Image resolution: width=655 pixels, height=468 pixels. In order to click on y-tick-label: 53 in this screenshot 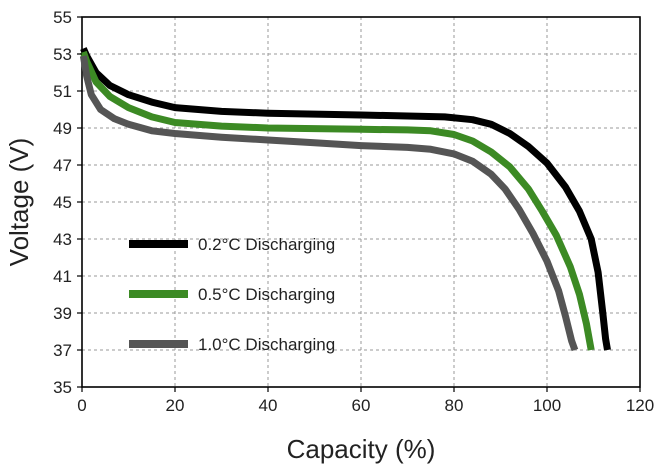, I will do `click(62, 54)`.